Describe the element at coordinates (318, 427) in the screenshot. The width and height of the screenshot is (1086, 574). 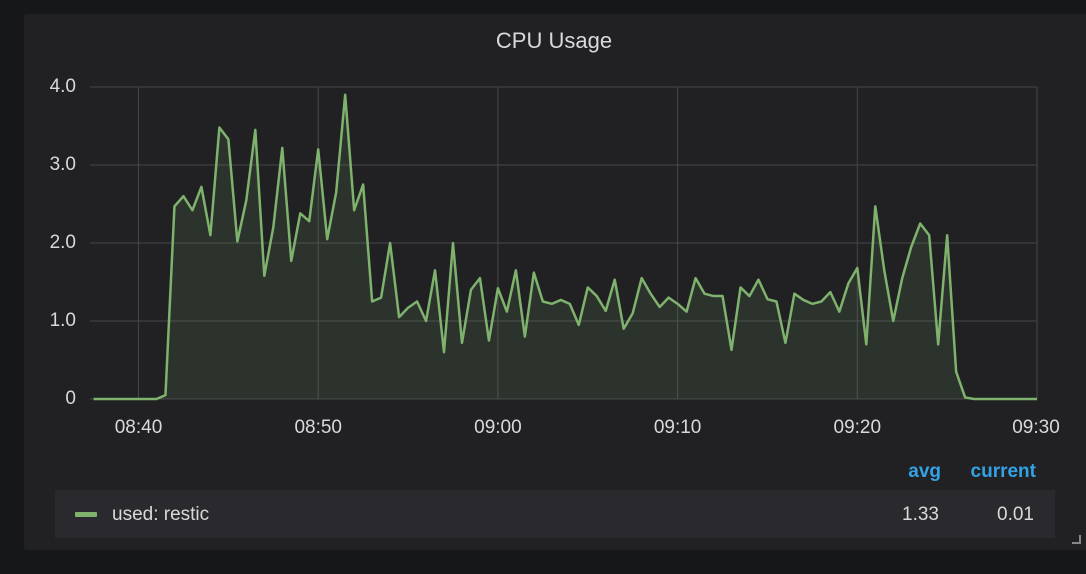
I see `x-tick-label: 08:50` at that location.